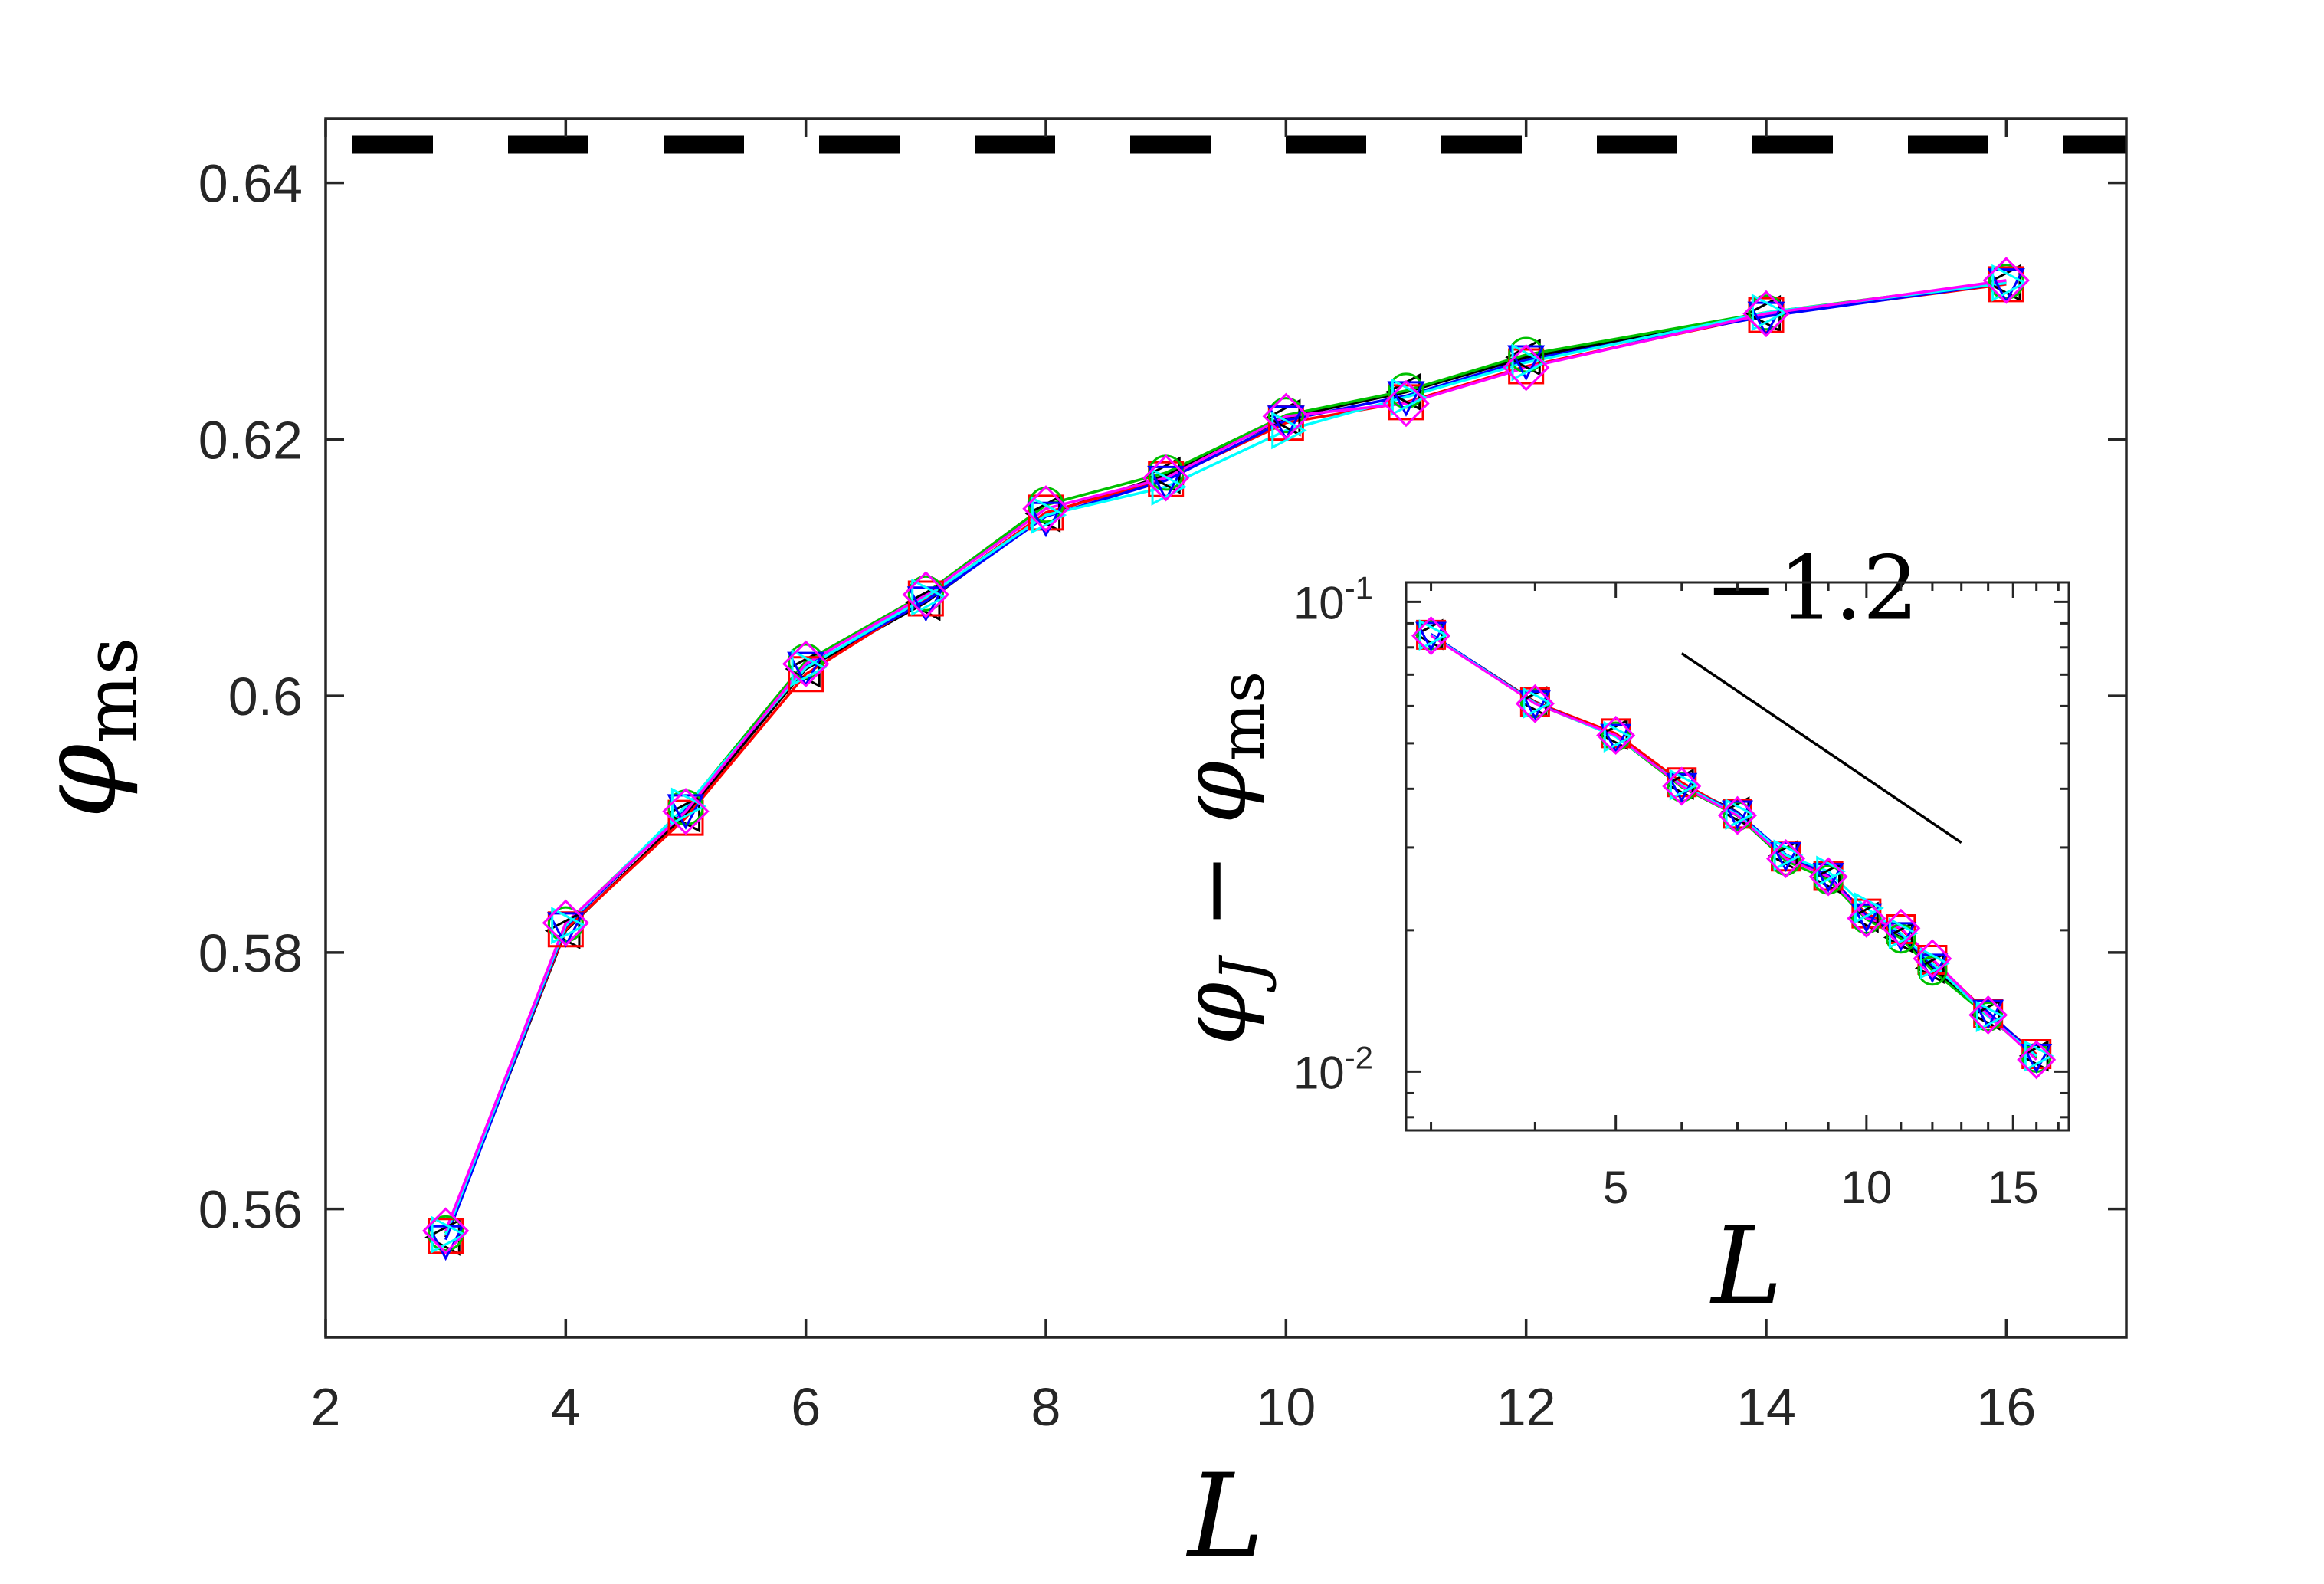 This screenshot has height=1584, width=2324. What do you see at coordinates (1214, 792) in the screenshot?
I see `inset-y-label-phi-ms: φ` at bounding box center [1214, 792].